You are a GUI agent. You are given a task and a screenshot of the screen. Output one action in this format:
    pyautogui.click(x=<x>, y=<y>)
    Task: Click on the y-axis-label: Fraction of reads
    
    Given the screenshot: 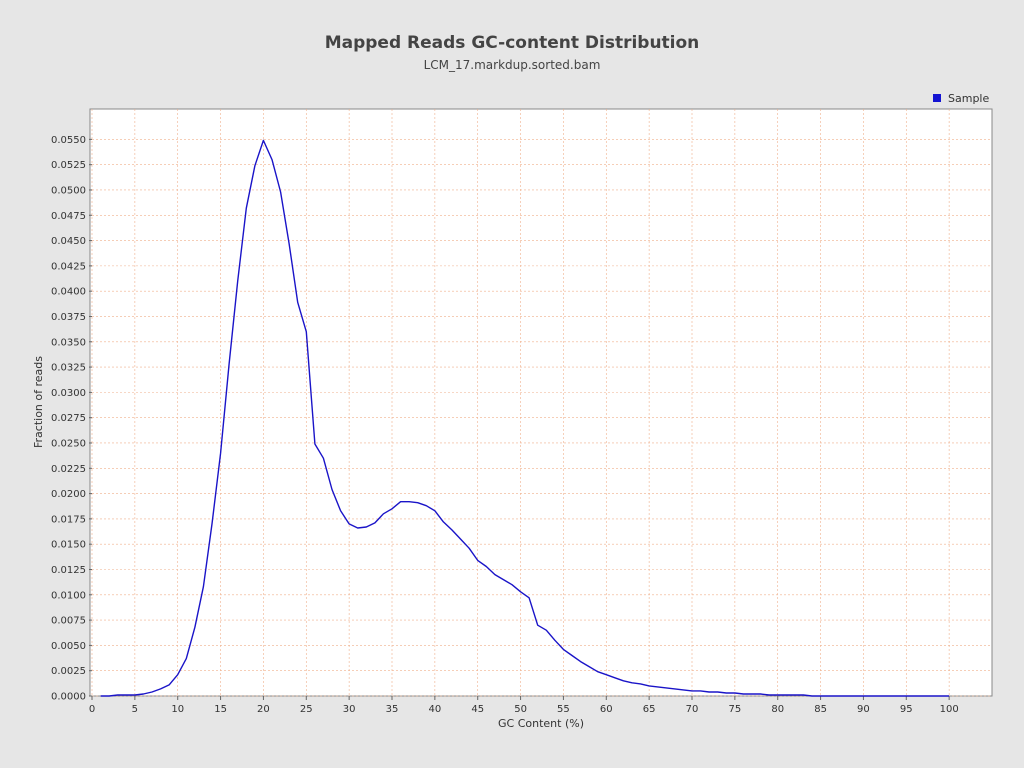 What is the action you would take?
    pyautogui.click(x=38, y=402)
    